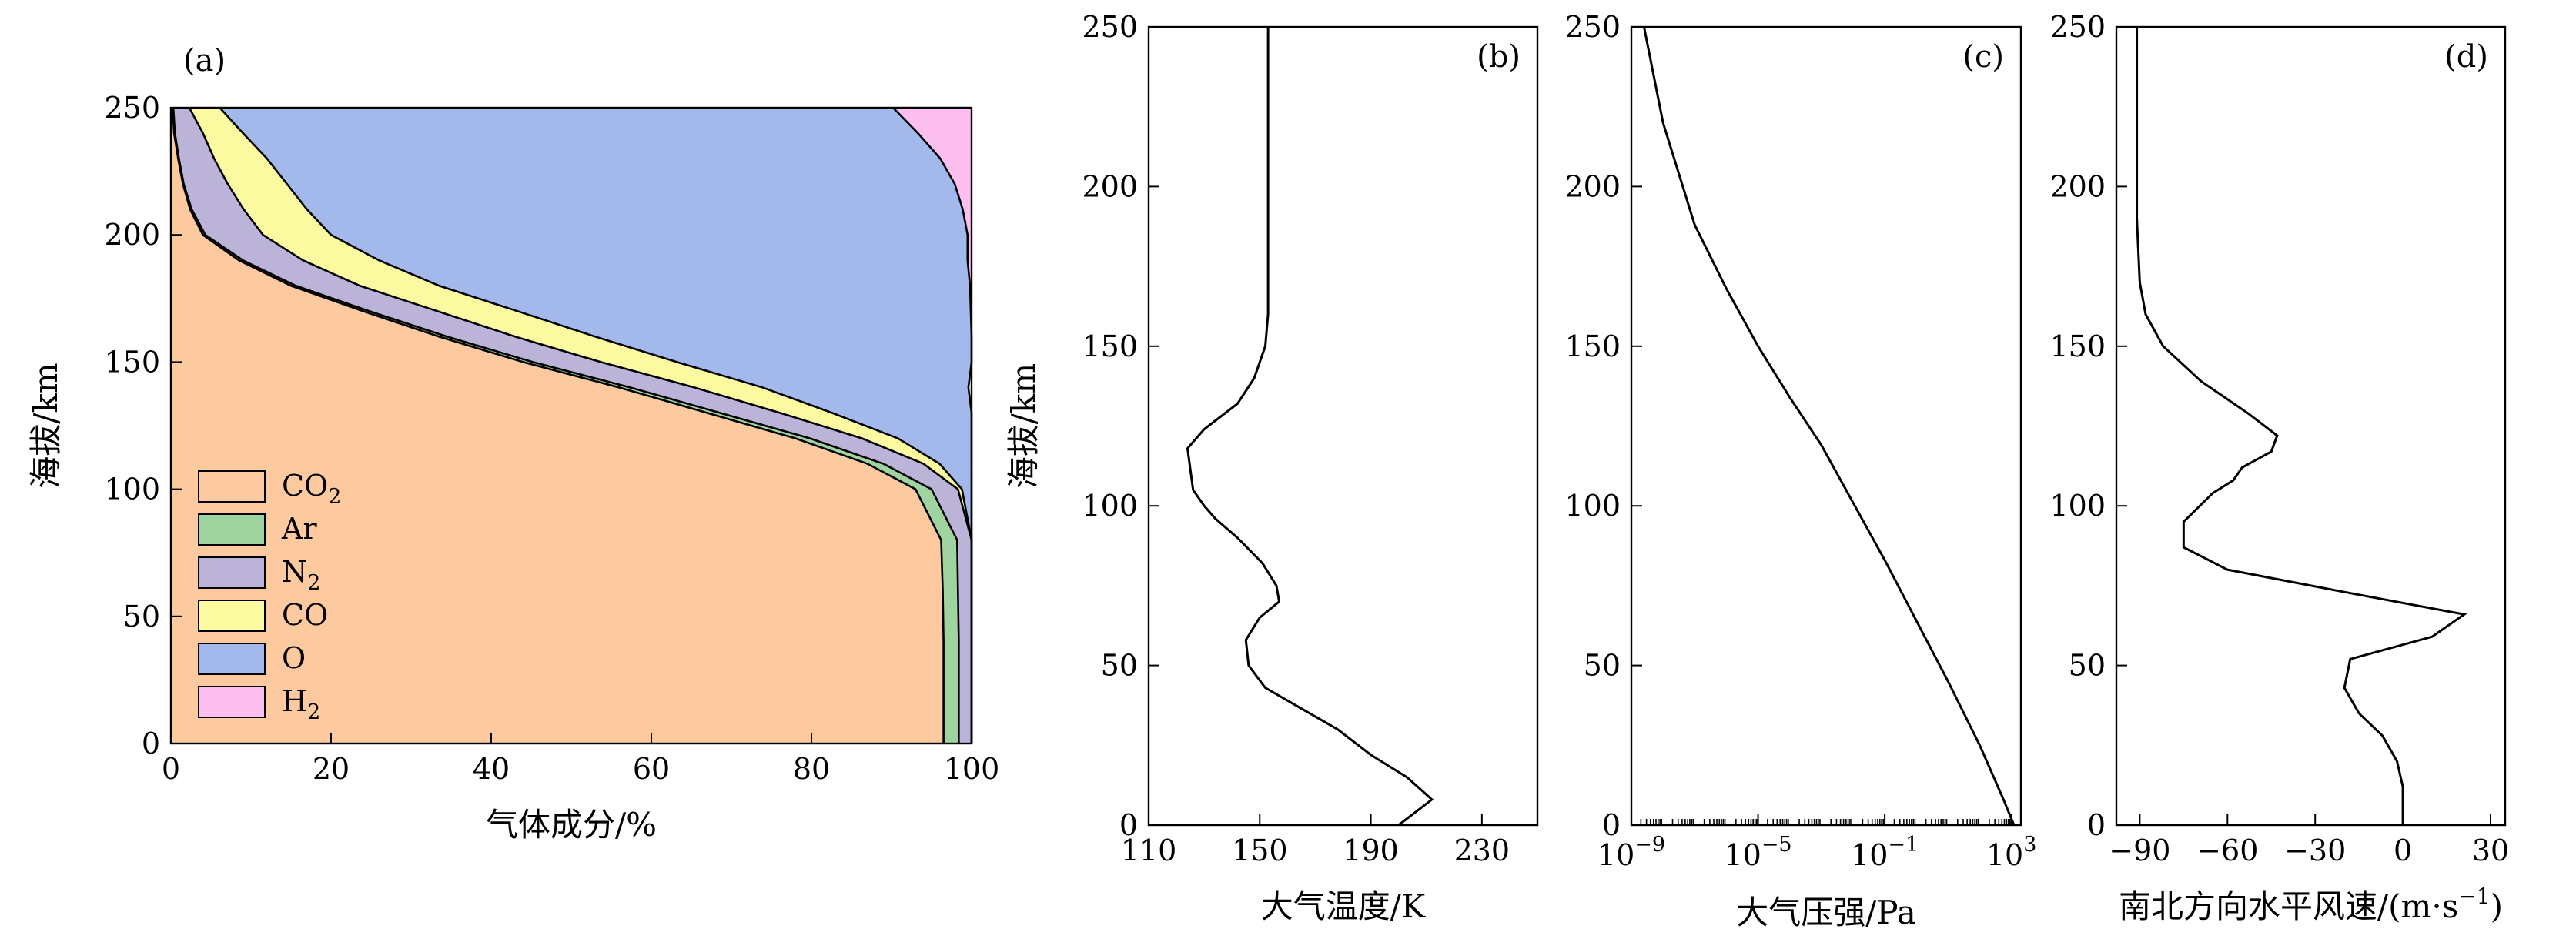 The width and height of the screenshot is (2576, 939). I want to click on x-tick-label-5: 100, so click(972, 769).